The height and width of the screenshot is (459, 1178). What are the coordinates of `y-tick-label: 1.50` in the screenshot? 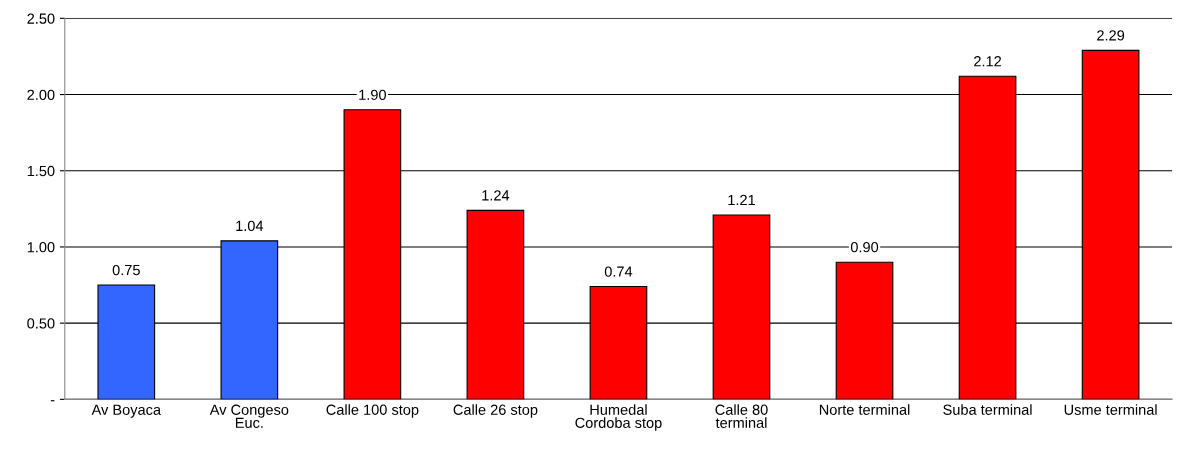 It's located at (41, 171).